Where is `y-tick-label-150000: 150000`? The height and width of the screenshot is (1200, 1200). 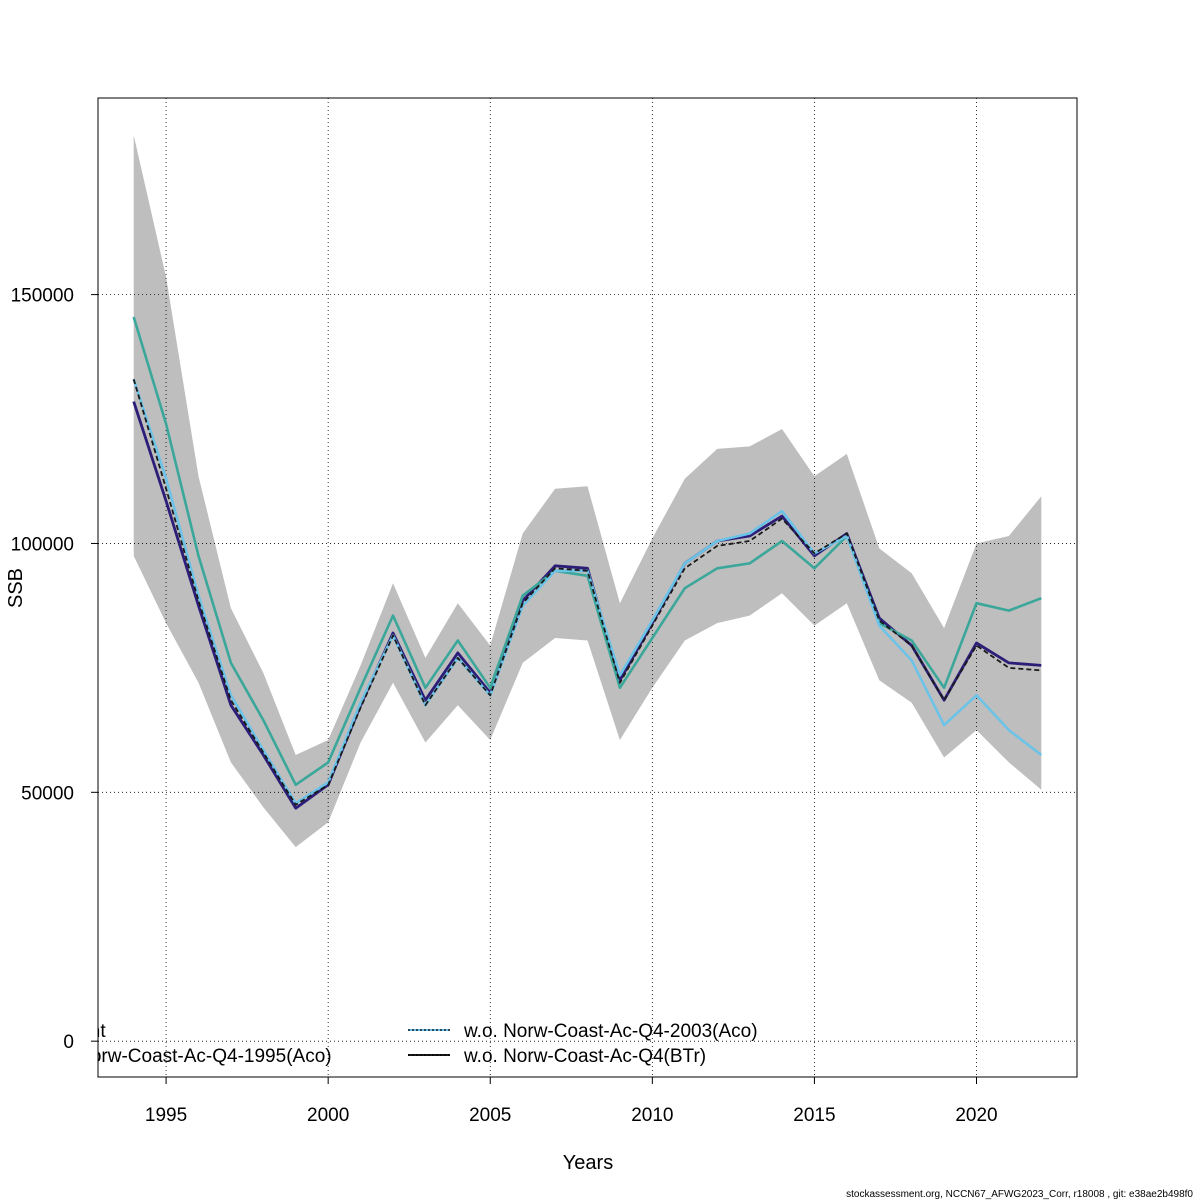
y-tick-label-150000: 150000 is located at coordinates (42, 296).